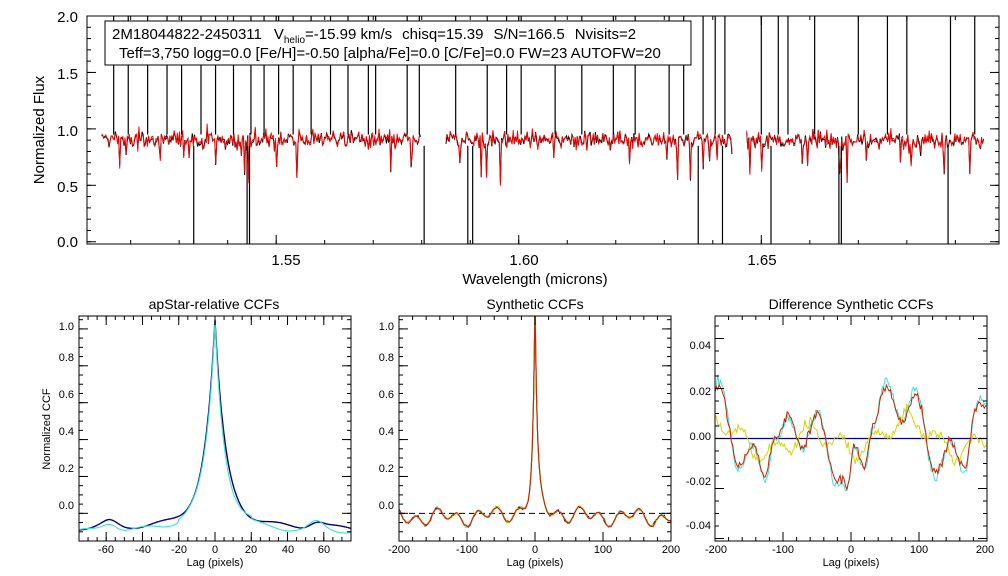 Image resolution: width=1008 pixels, height=576 pixels. What do you see at coordinates (919, 550) in the screenshot?
I see `ccf3-xtick-label: 100` at bounding box center [919, 550].